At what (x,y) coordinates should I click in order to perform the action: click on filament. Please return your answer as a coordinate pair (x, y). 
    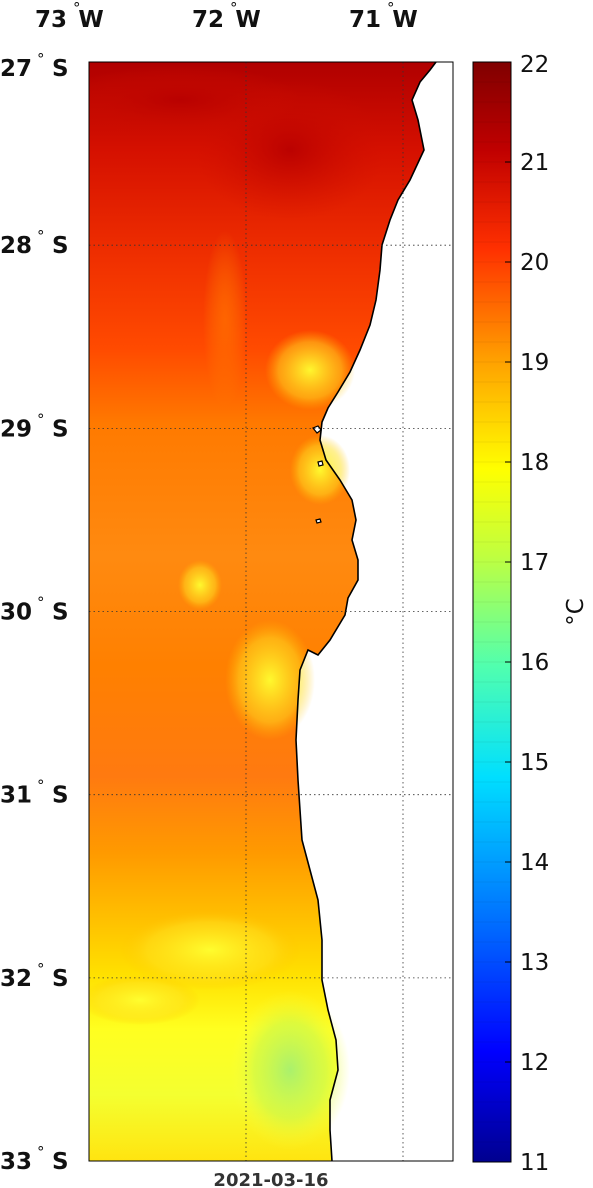
    Looking at the image, I should click on (225, 320).